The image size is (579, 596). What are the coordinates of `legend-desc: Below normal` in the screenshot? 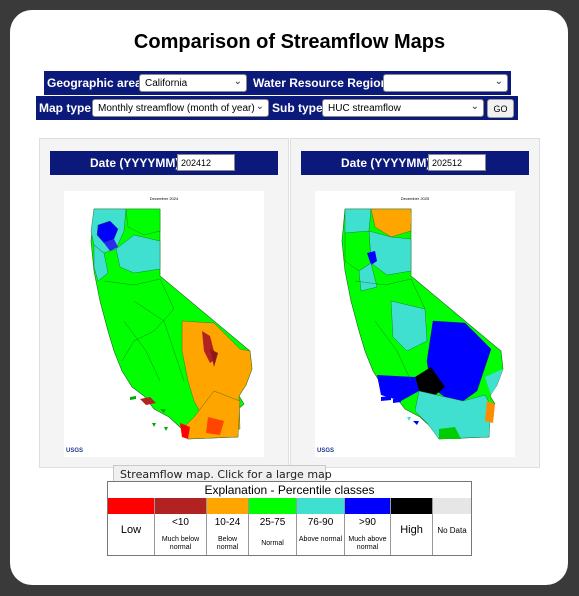 It's located at (227, 543).